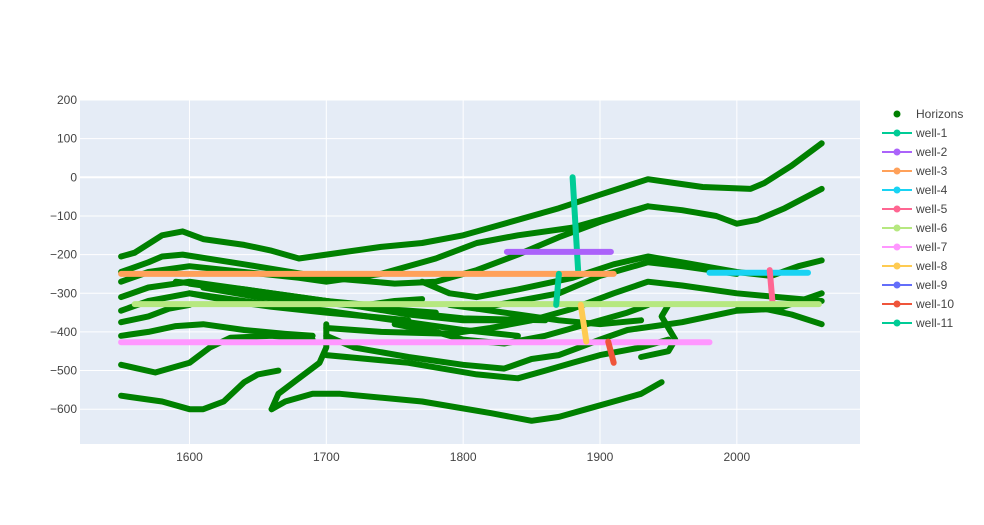  Describe the element at coordinates (931, 266) in the screenshot. I see `legend-label-well-8: well-8` at that location.